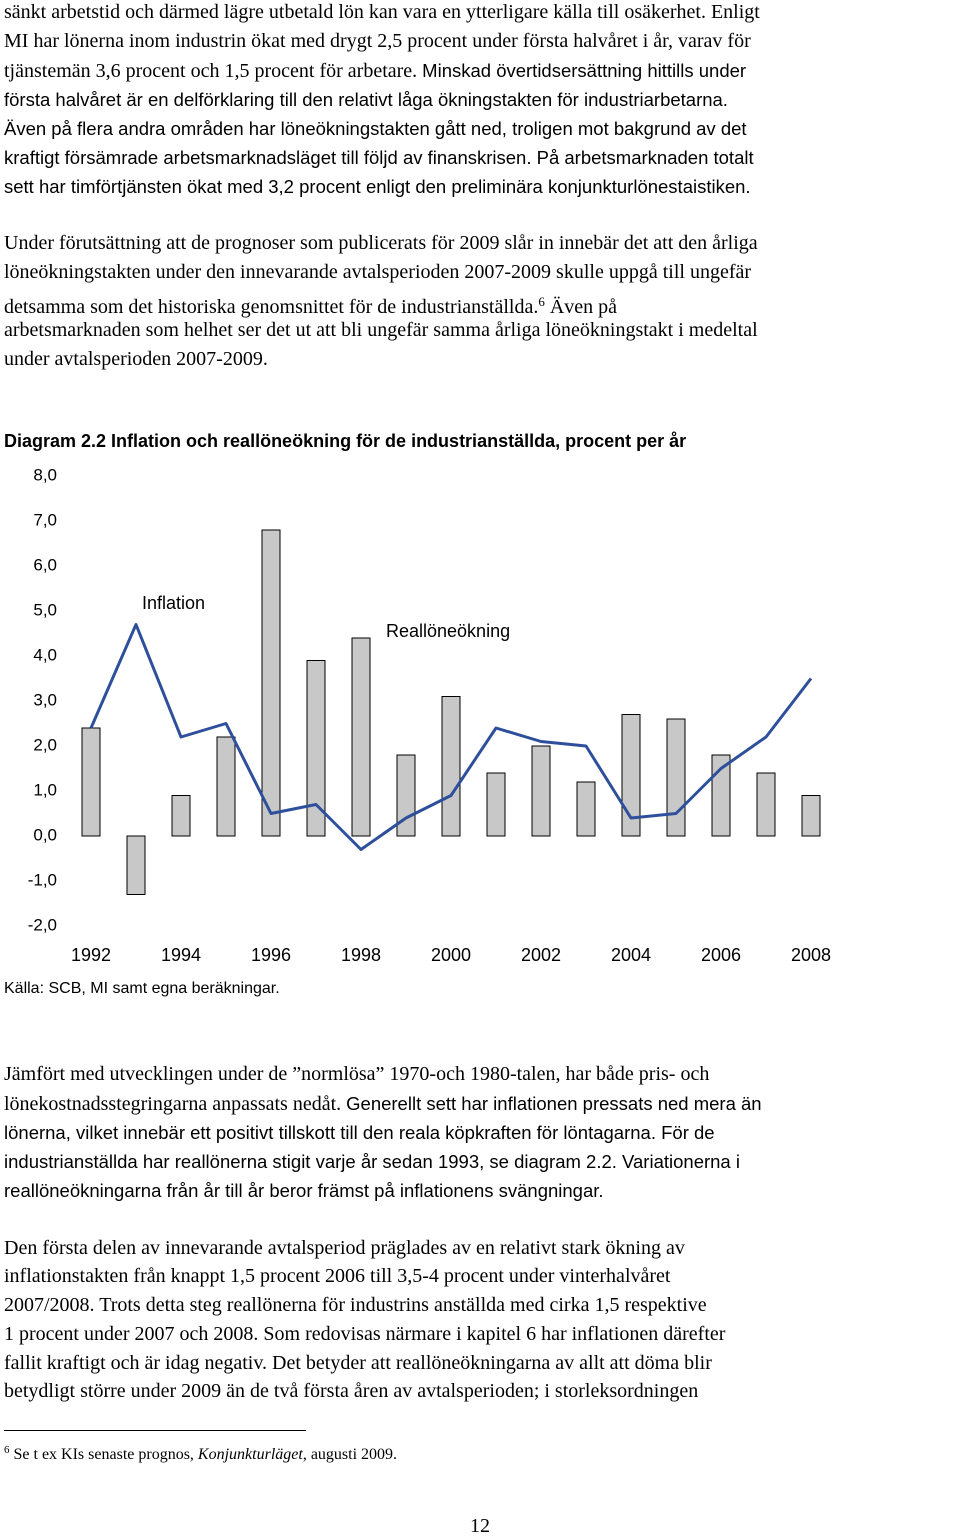 Image resolution: width=960 pixels, height=1538 pixels. Describe the element at coordinates (45, 609) in the screenshot. I see `y-tick-label: 5,0` at that location.